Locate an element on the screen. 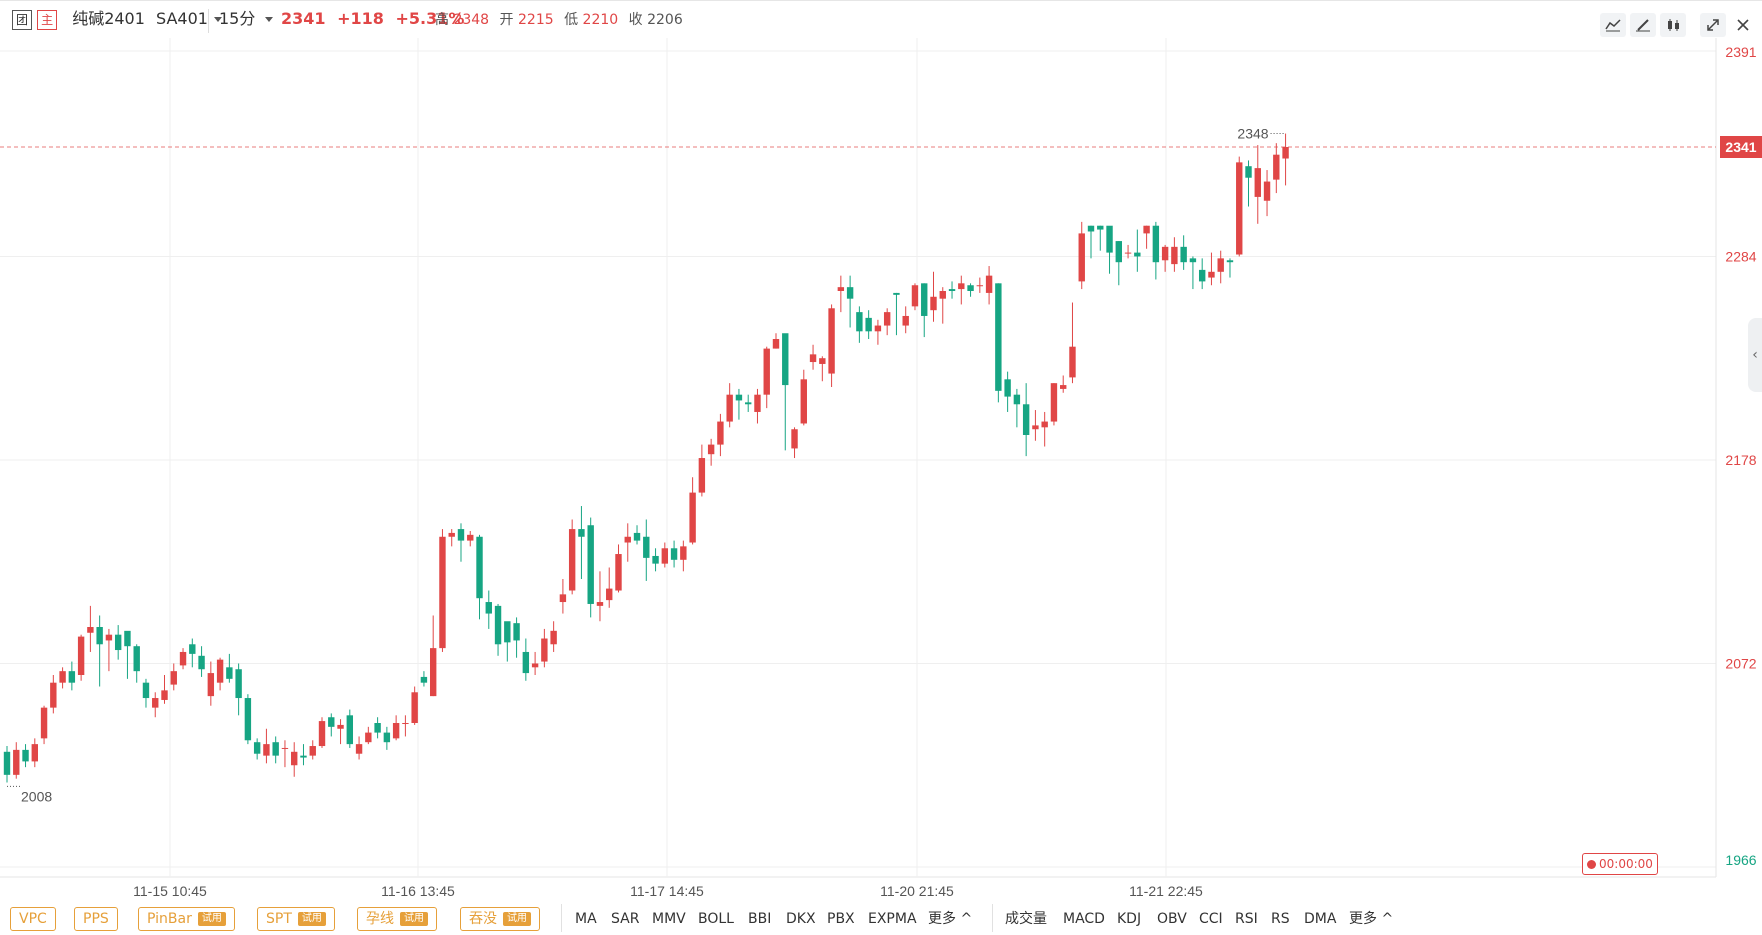  last-price-tag is located at coordinates (1741, 147).